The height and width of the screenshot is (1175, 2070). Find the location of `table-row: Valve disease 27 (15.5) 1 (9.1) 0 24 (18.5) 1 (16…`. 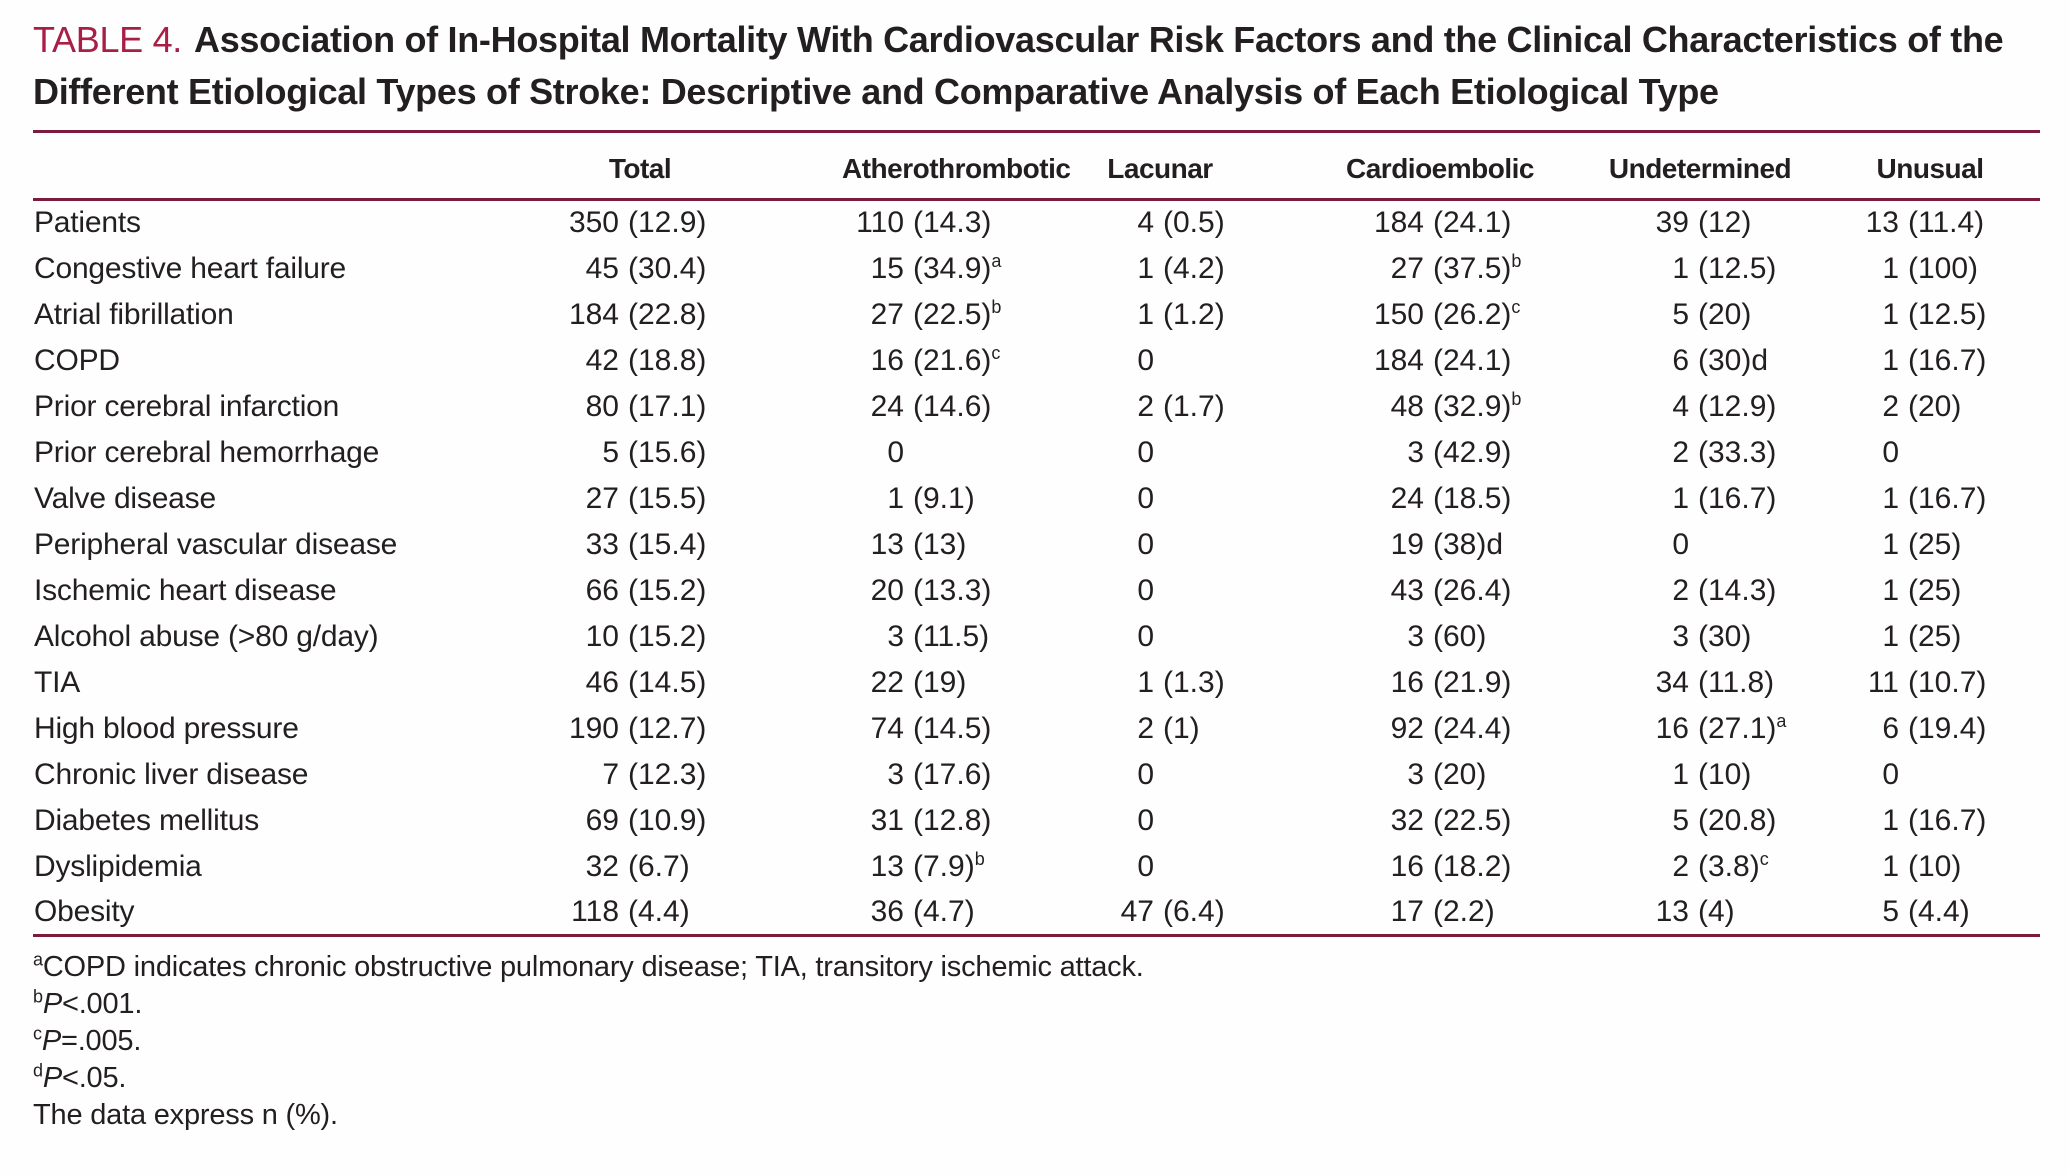

table-row: Valve disease 27 (15.5) 1 (9.1) 0 24 (18.5) 1 (16… is located at coordinates (1036, 499).